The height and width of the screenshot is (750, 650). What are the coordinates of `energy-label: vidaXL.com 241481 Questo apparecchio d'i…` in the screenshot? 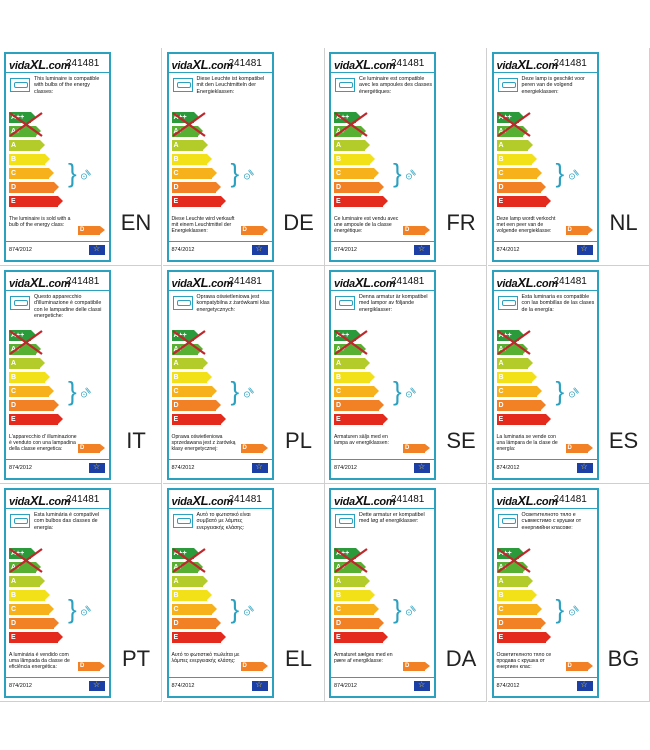 It's located at (57, 375).